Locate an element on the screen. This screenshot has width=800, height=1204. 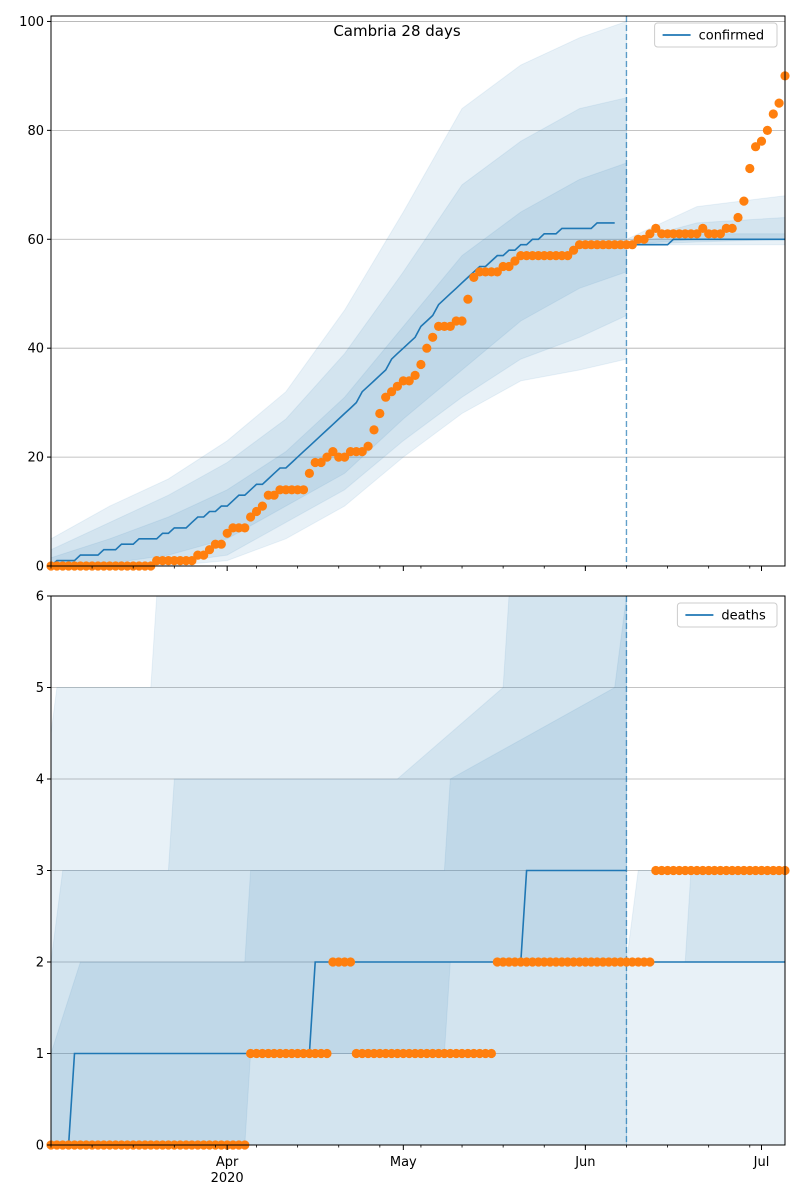
y-tick-label: 2 is located at coordinates (40, 963).